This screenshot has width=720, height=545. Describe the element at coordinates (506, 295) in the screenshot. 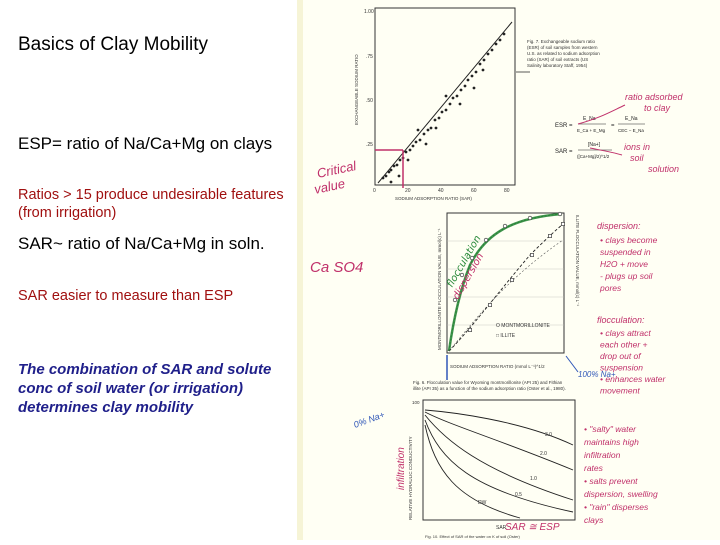

I see `fig6-auxiliary-curve` at that location.